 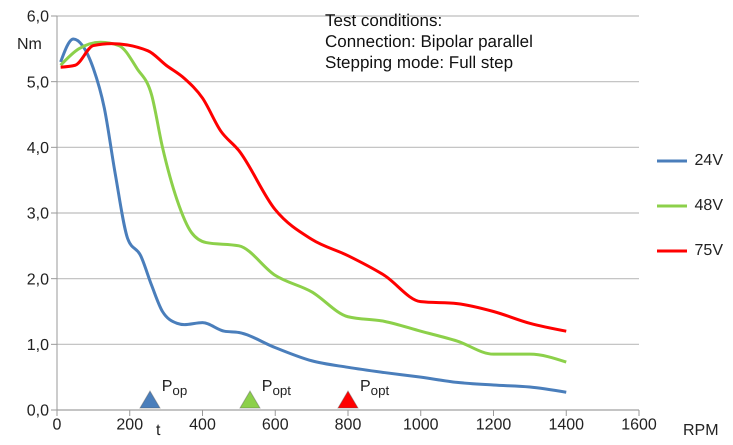 I want to click on annotation: P$_{op}$, so click(x=175, y=388).